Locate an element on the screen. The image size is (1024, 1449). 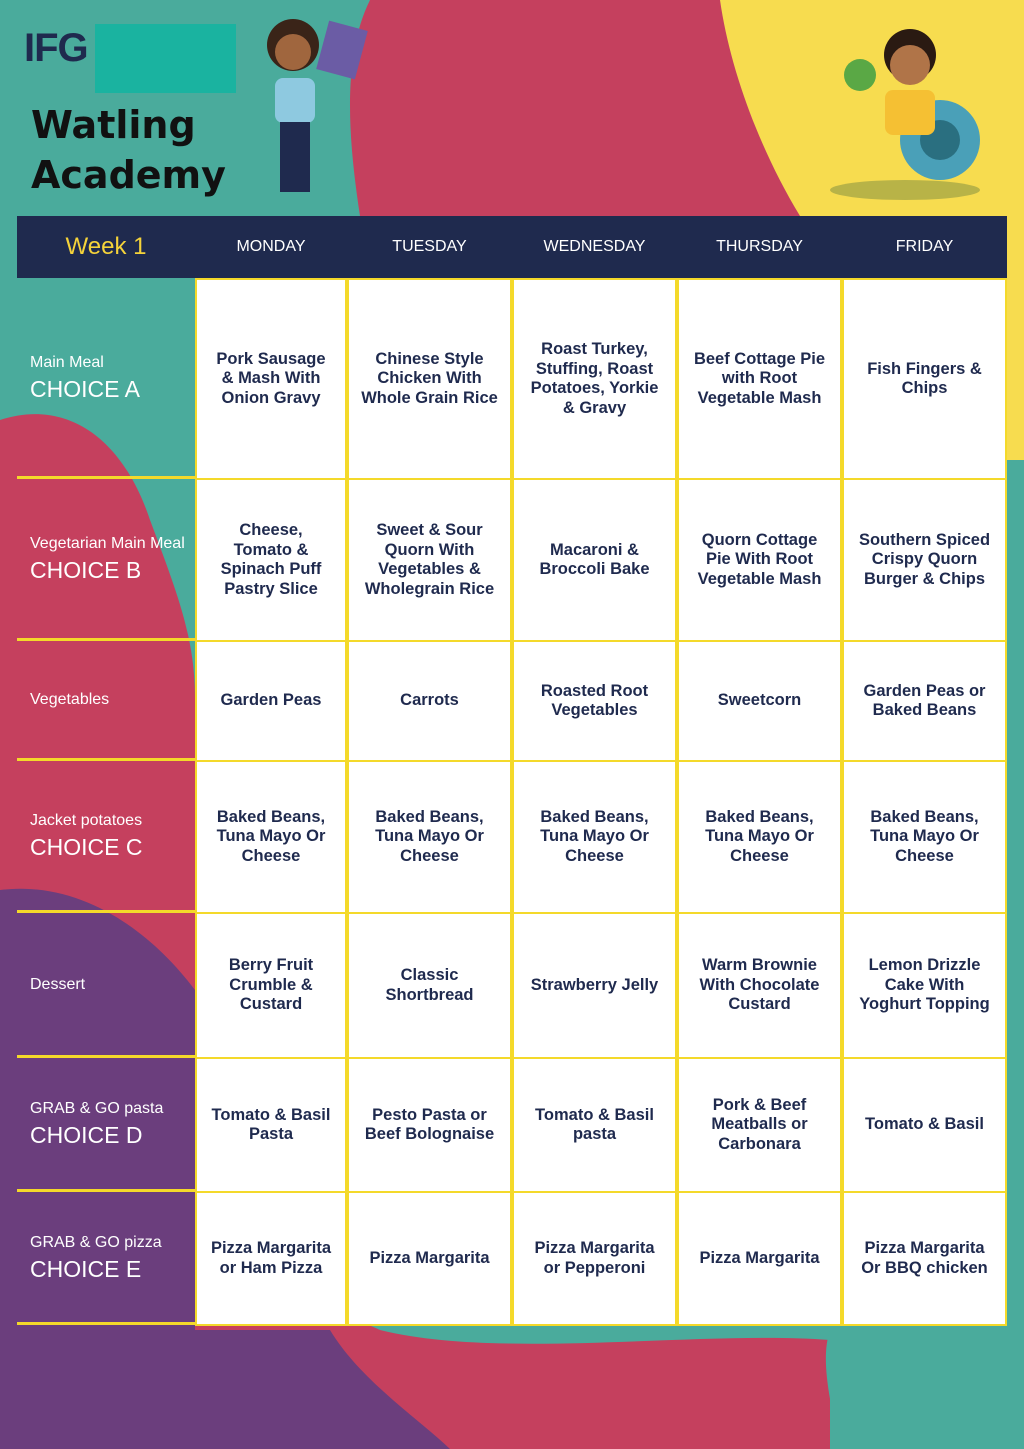
row-label: Vegetarian Main Meal CHOICE B is located at coordinates (110, 559).